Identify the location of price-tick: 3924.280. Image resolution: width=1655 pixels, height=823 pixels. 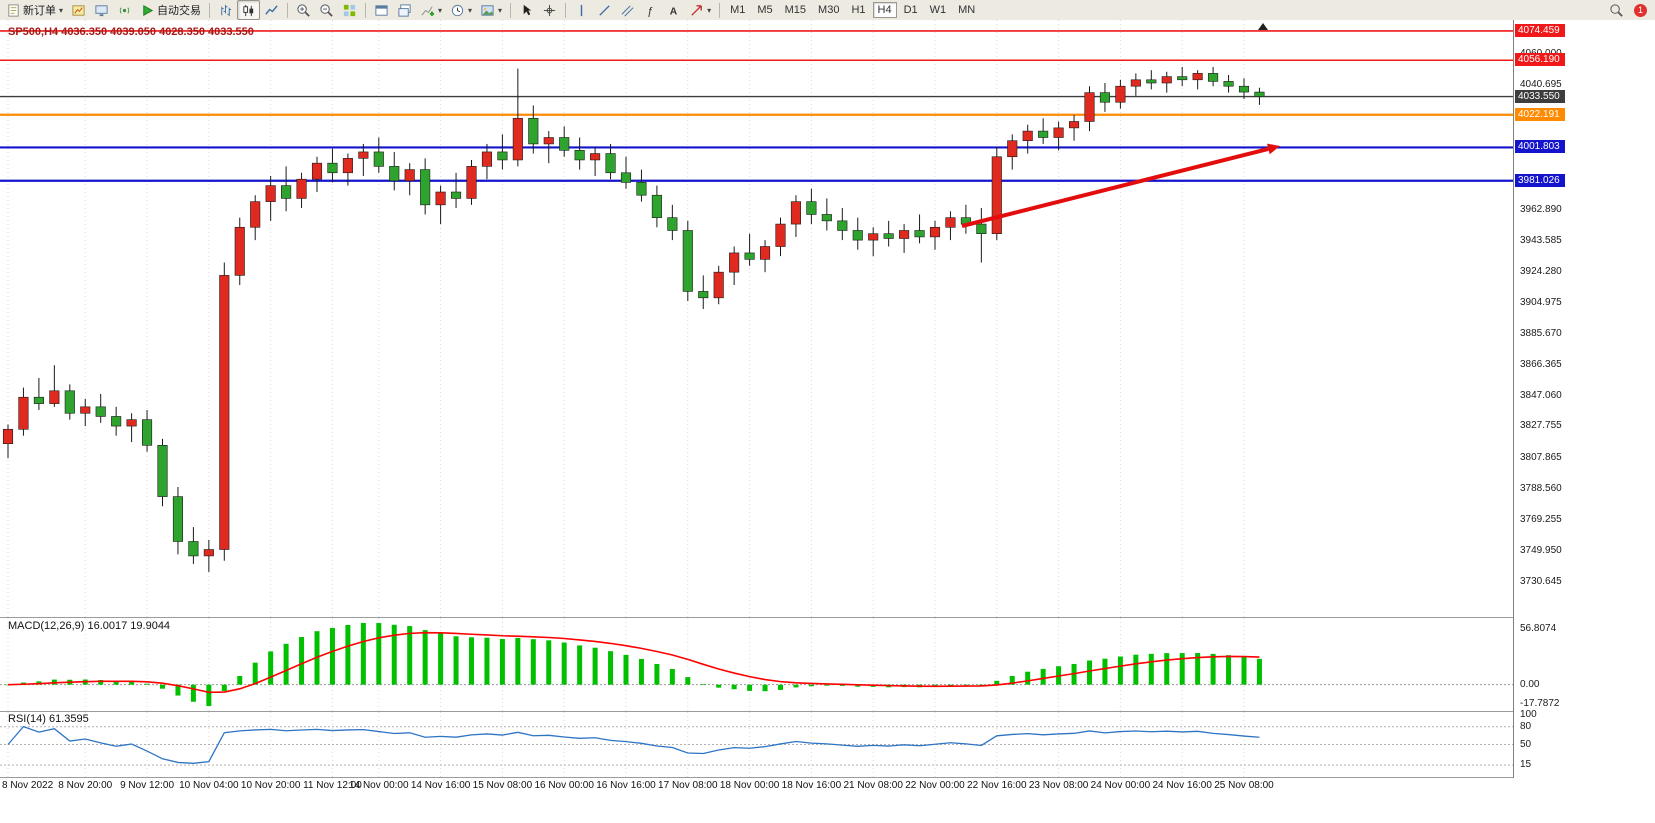
(1541, 271).